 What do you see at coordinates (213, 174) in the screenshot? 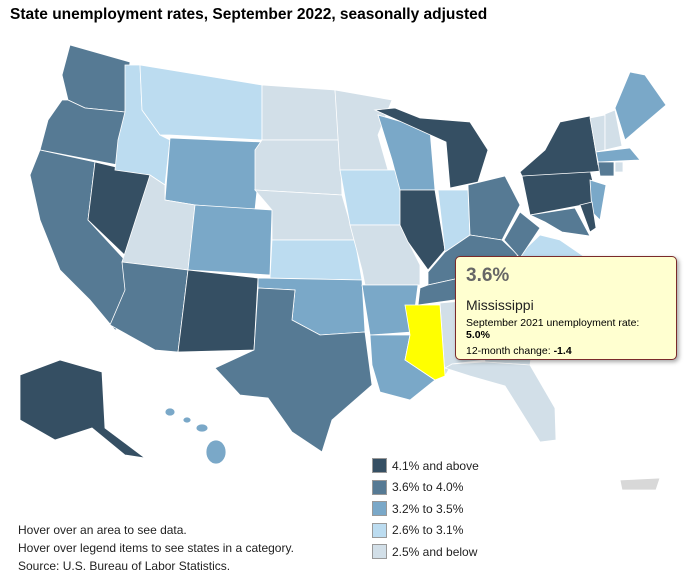
I see `state-WY` at bounding box center [213, 174].